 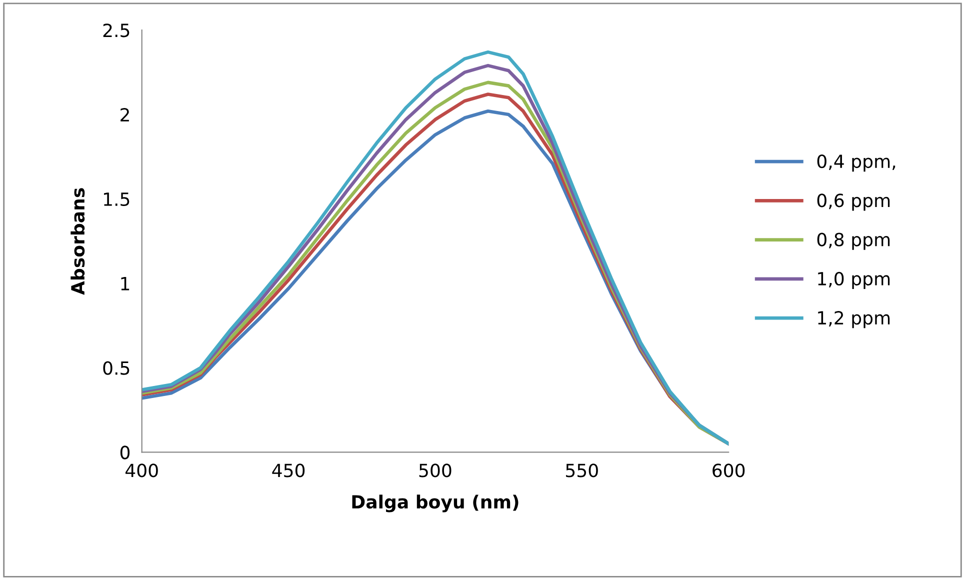 I want to click on y-tick-label: 1.5, so click(x=117, y=199).